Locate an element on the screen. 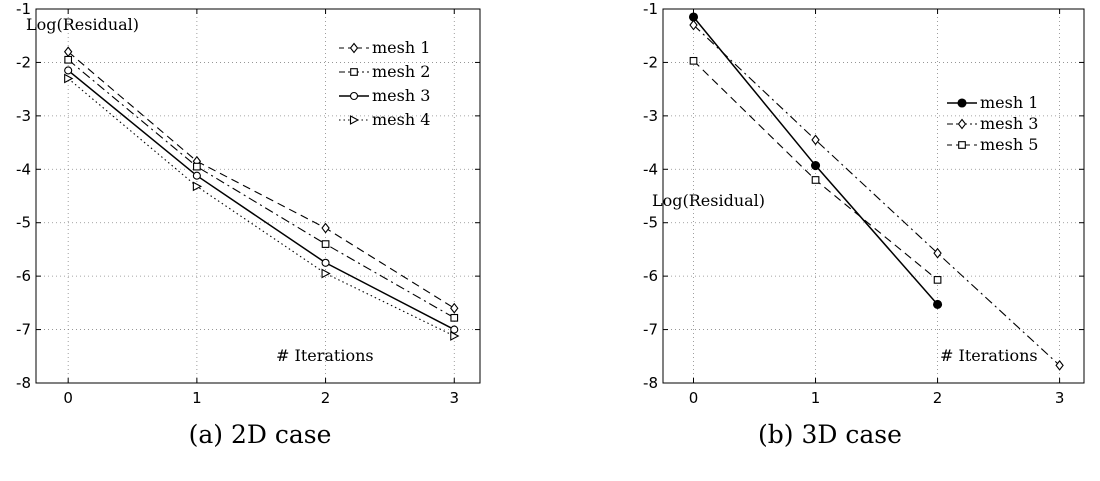 The height and width of the screenshot is (481, 1100). chart-3d-caption: (b) 3D case is located at coordinates (830, 434).